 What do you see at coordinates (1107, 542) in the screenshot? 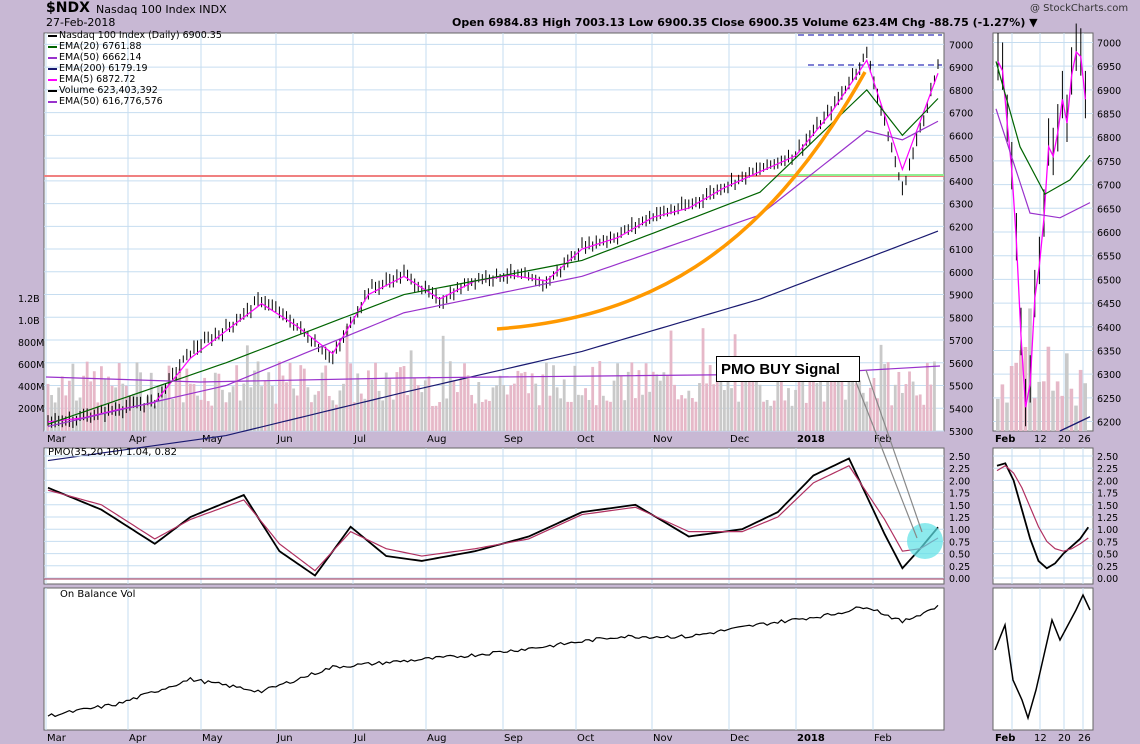
I see `side-pmo-y-tick-label: 0.75` at bounding box center [1107, 542].